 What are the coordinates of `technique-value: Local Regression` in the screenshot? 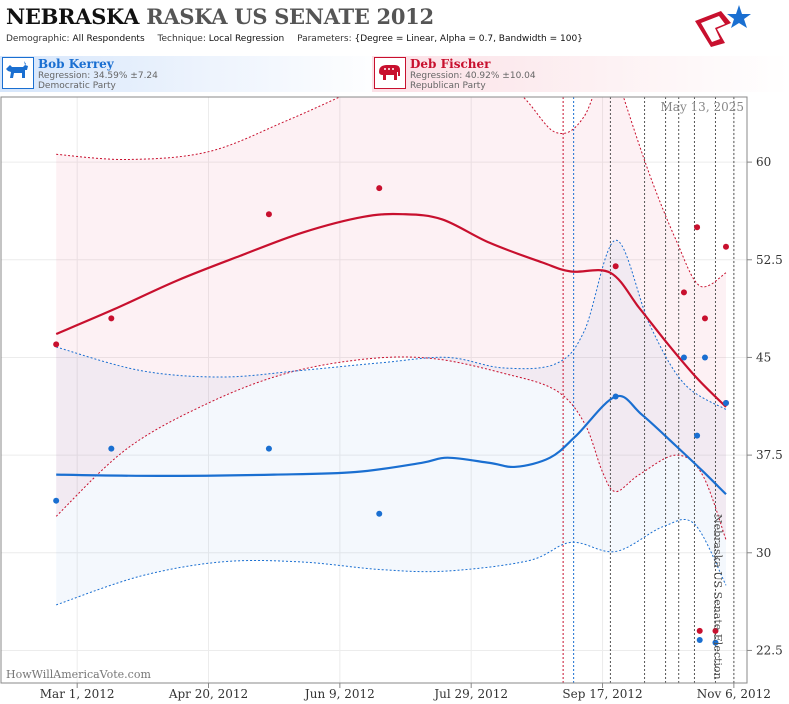 It's located at (246, 39).